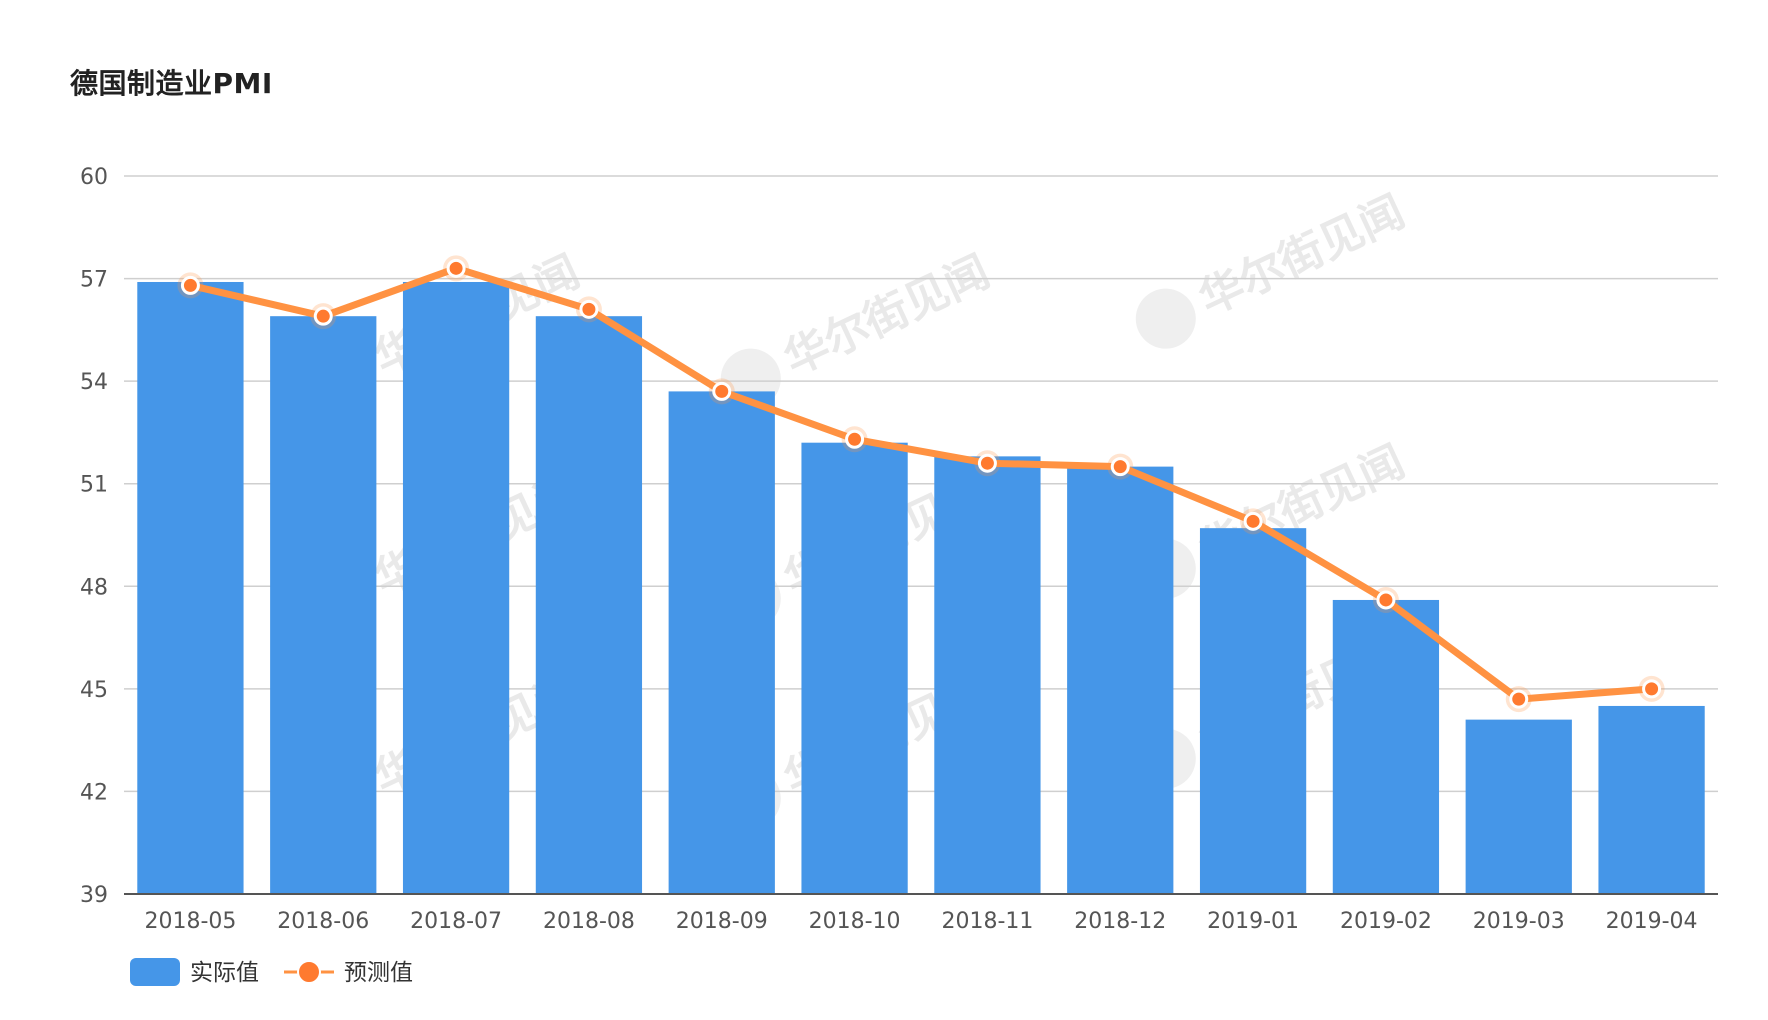 This screenshot has height=1020, width=1768. What do you see at coordinates (589, 921) in the screenshot?
I see `x-tick-label: 2018-08` at bounding box center [589, 921].